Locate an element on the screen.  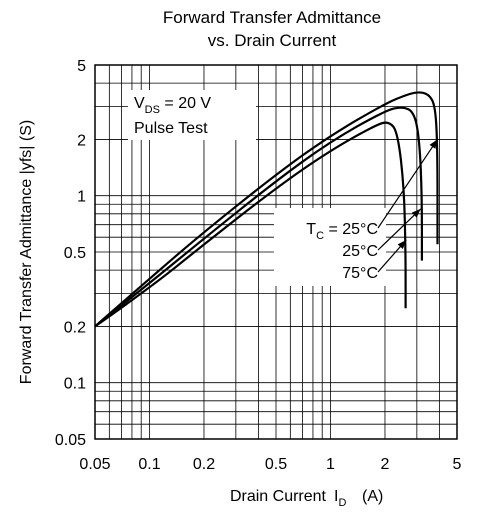
x-axis-symbol-subscript: D is located at coordinates (342, 503).